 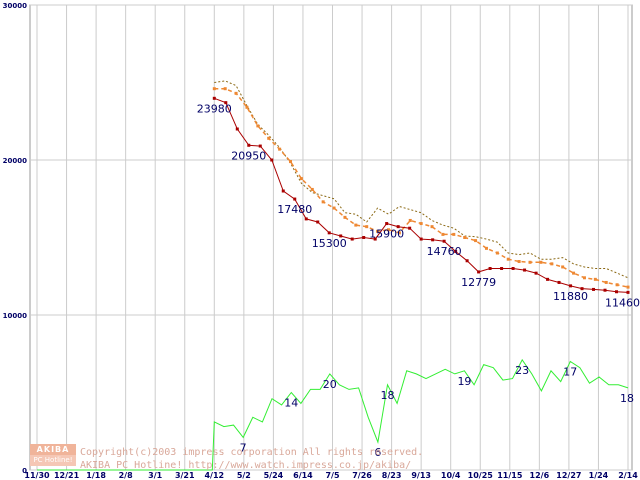 What do you see at coordinates (330, 384) in the screenshot?
I see `shop-count-label: 20` at bounding box center [330, 384].